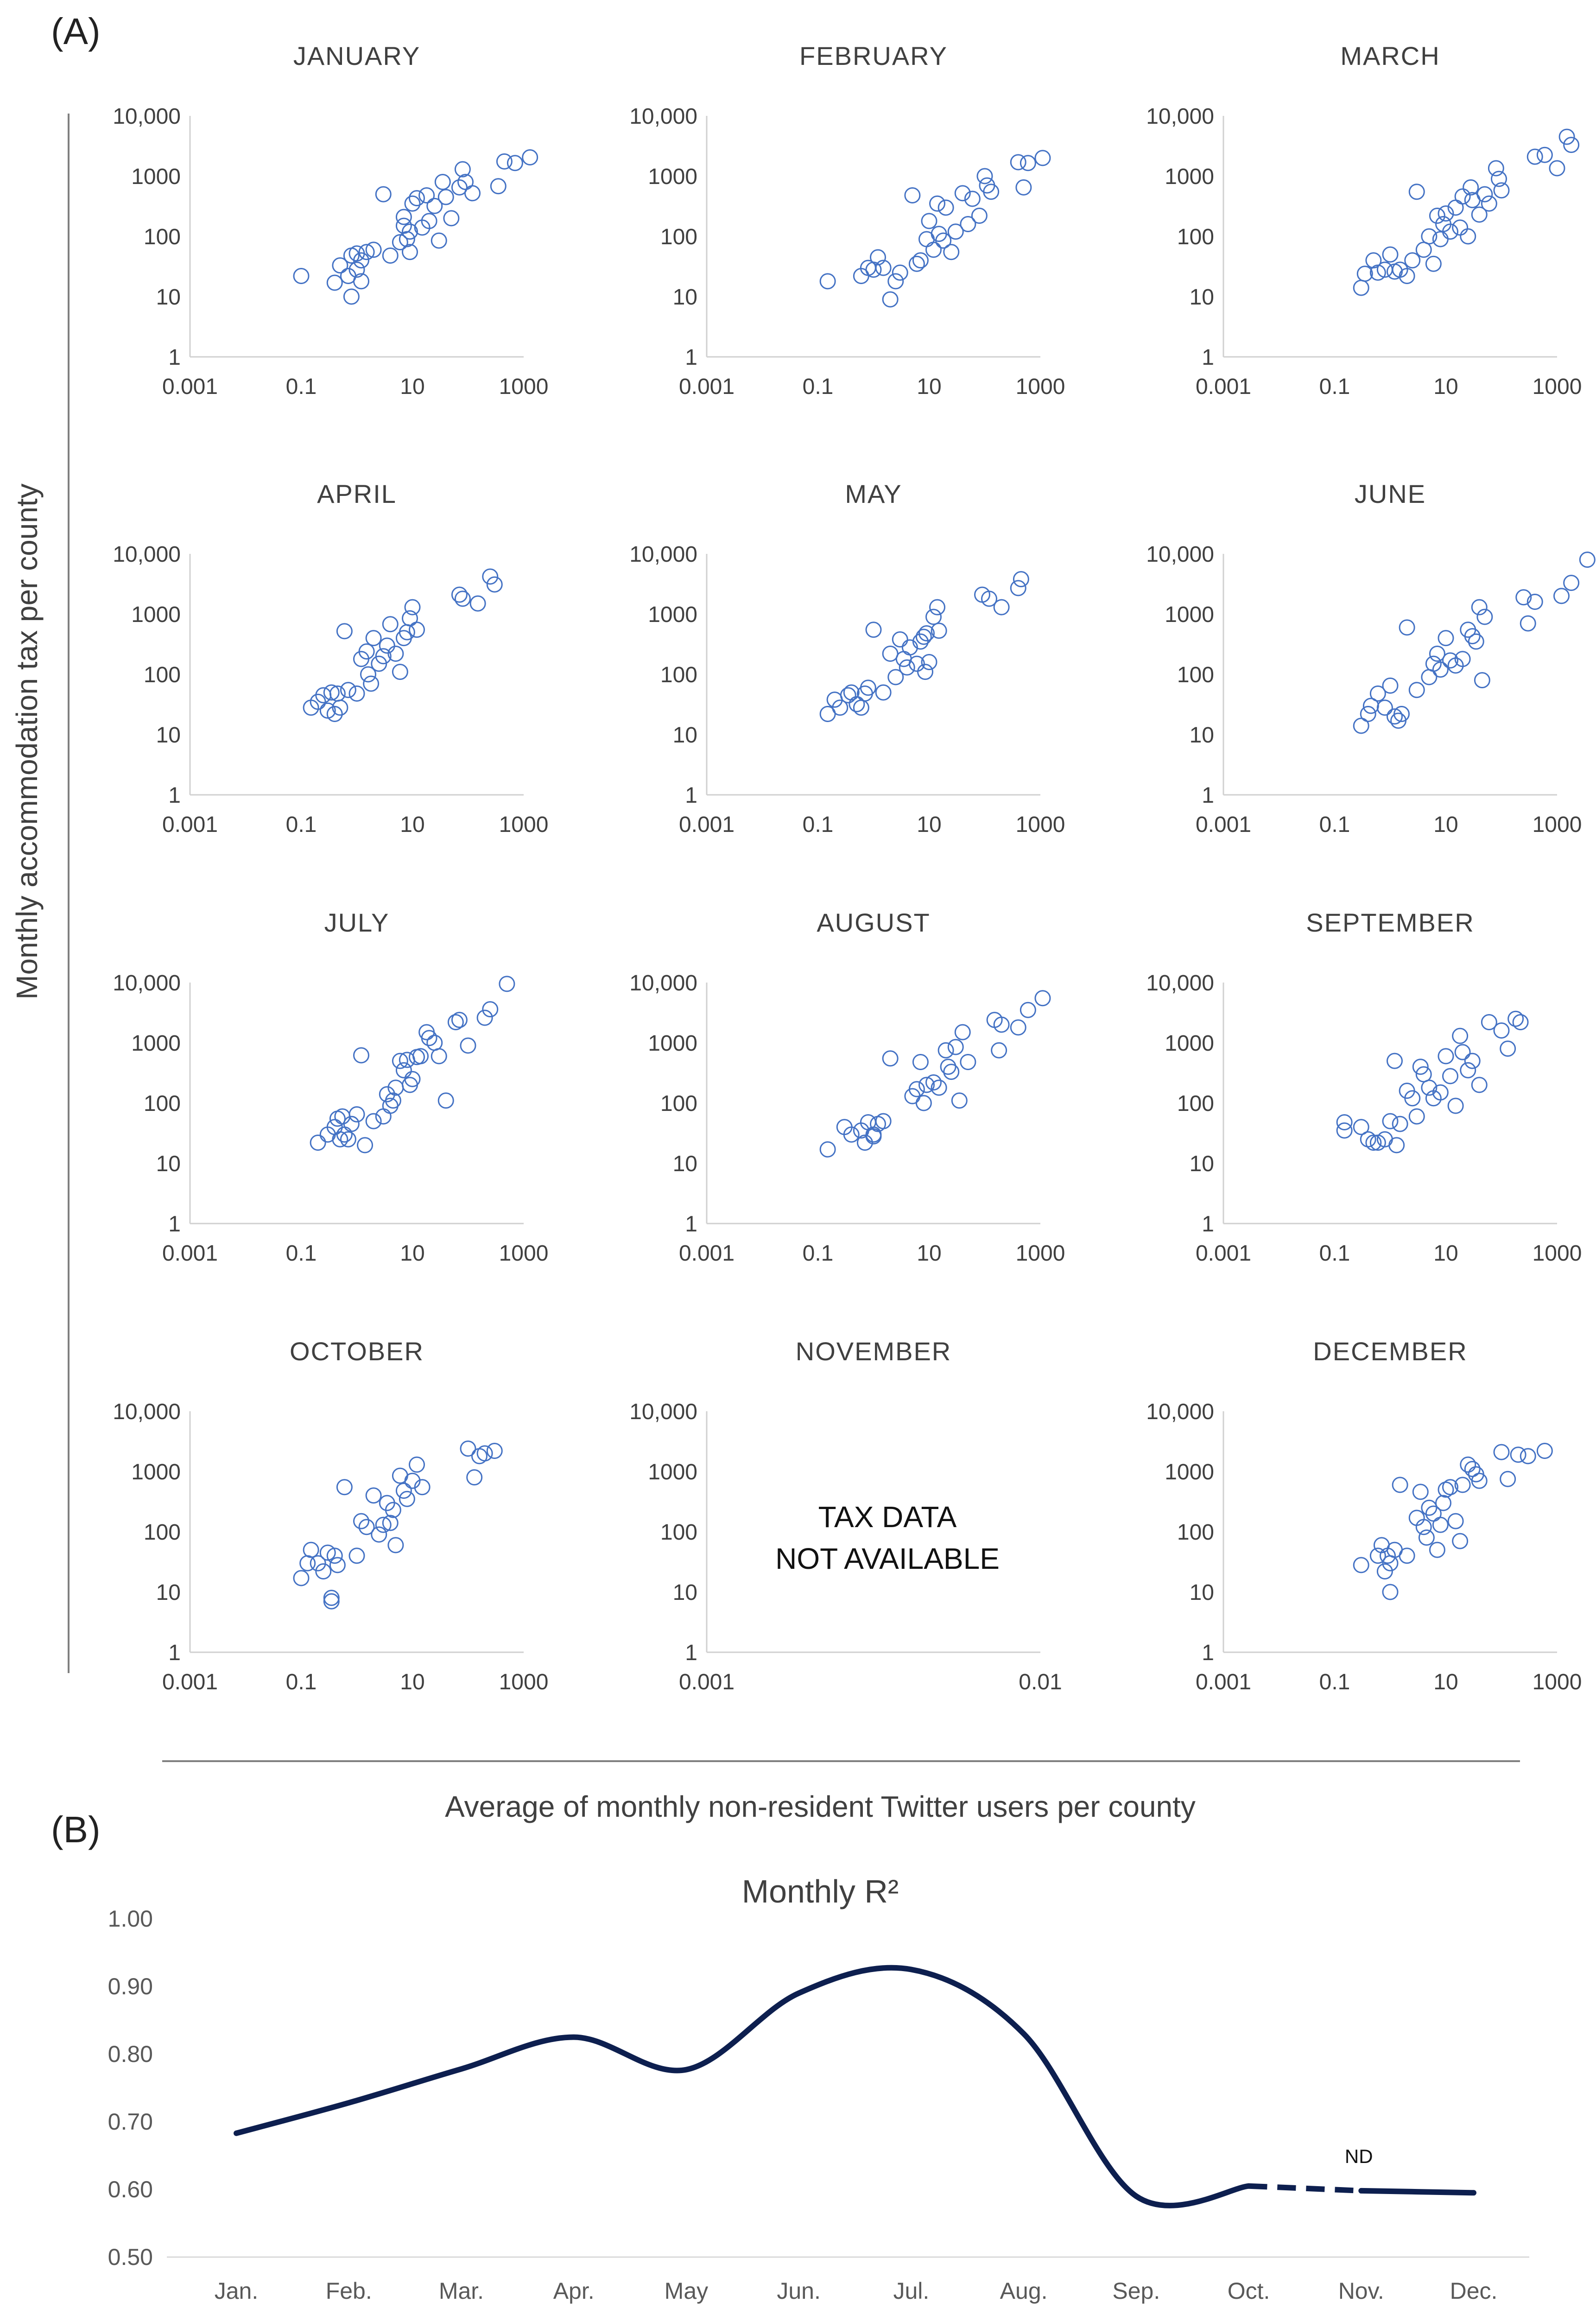 This screenshot has height=2315, width=1596. Describe the element at coordinates (349, 2291) in the screenshot. I see `r2-x-tick-label: Feb.` at that location.